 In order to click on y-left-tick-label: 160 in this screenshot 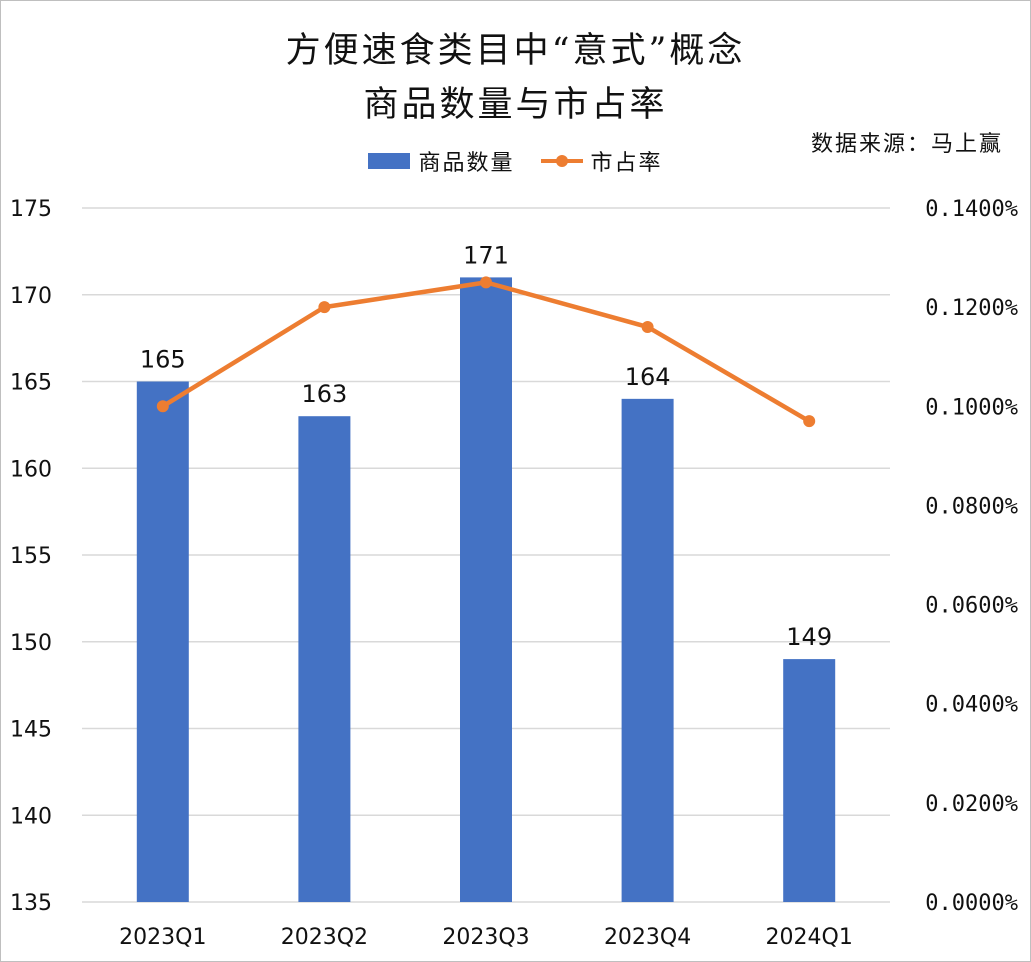, I will do `click(31, 469)`.